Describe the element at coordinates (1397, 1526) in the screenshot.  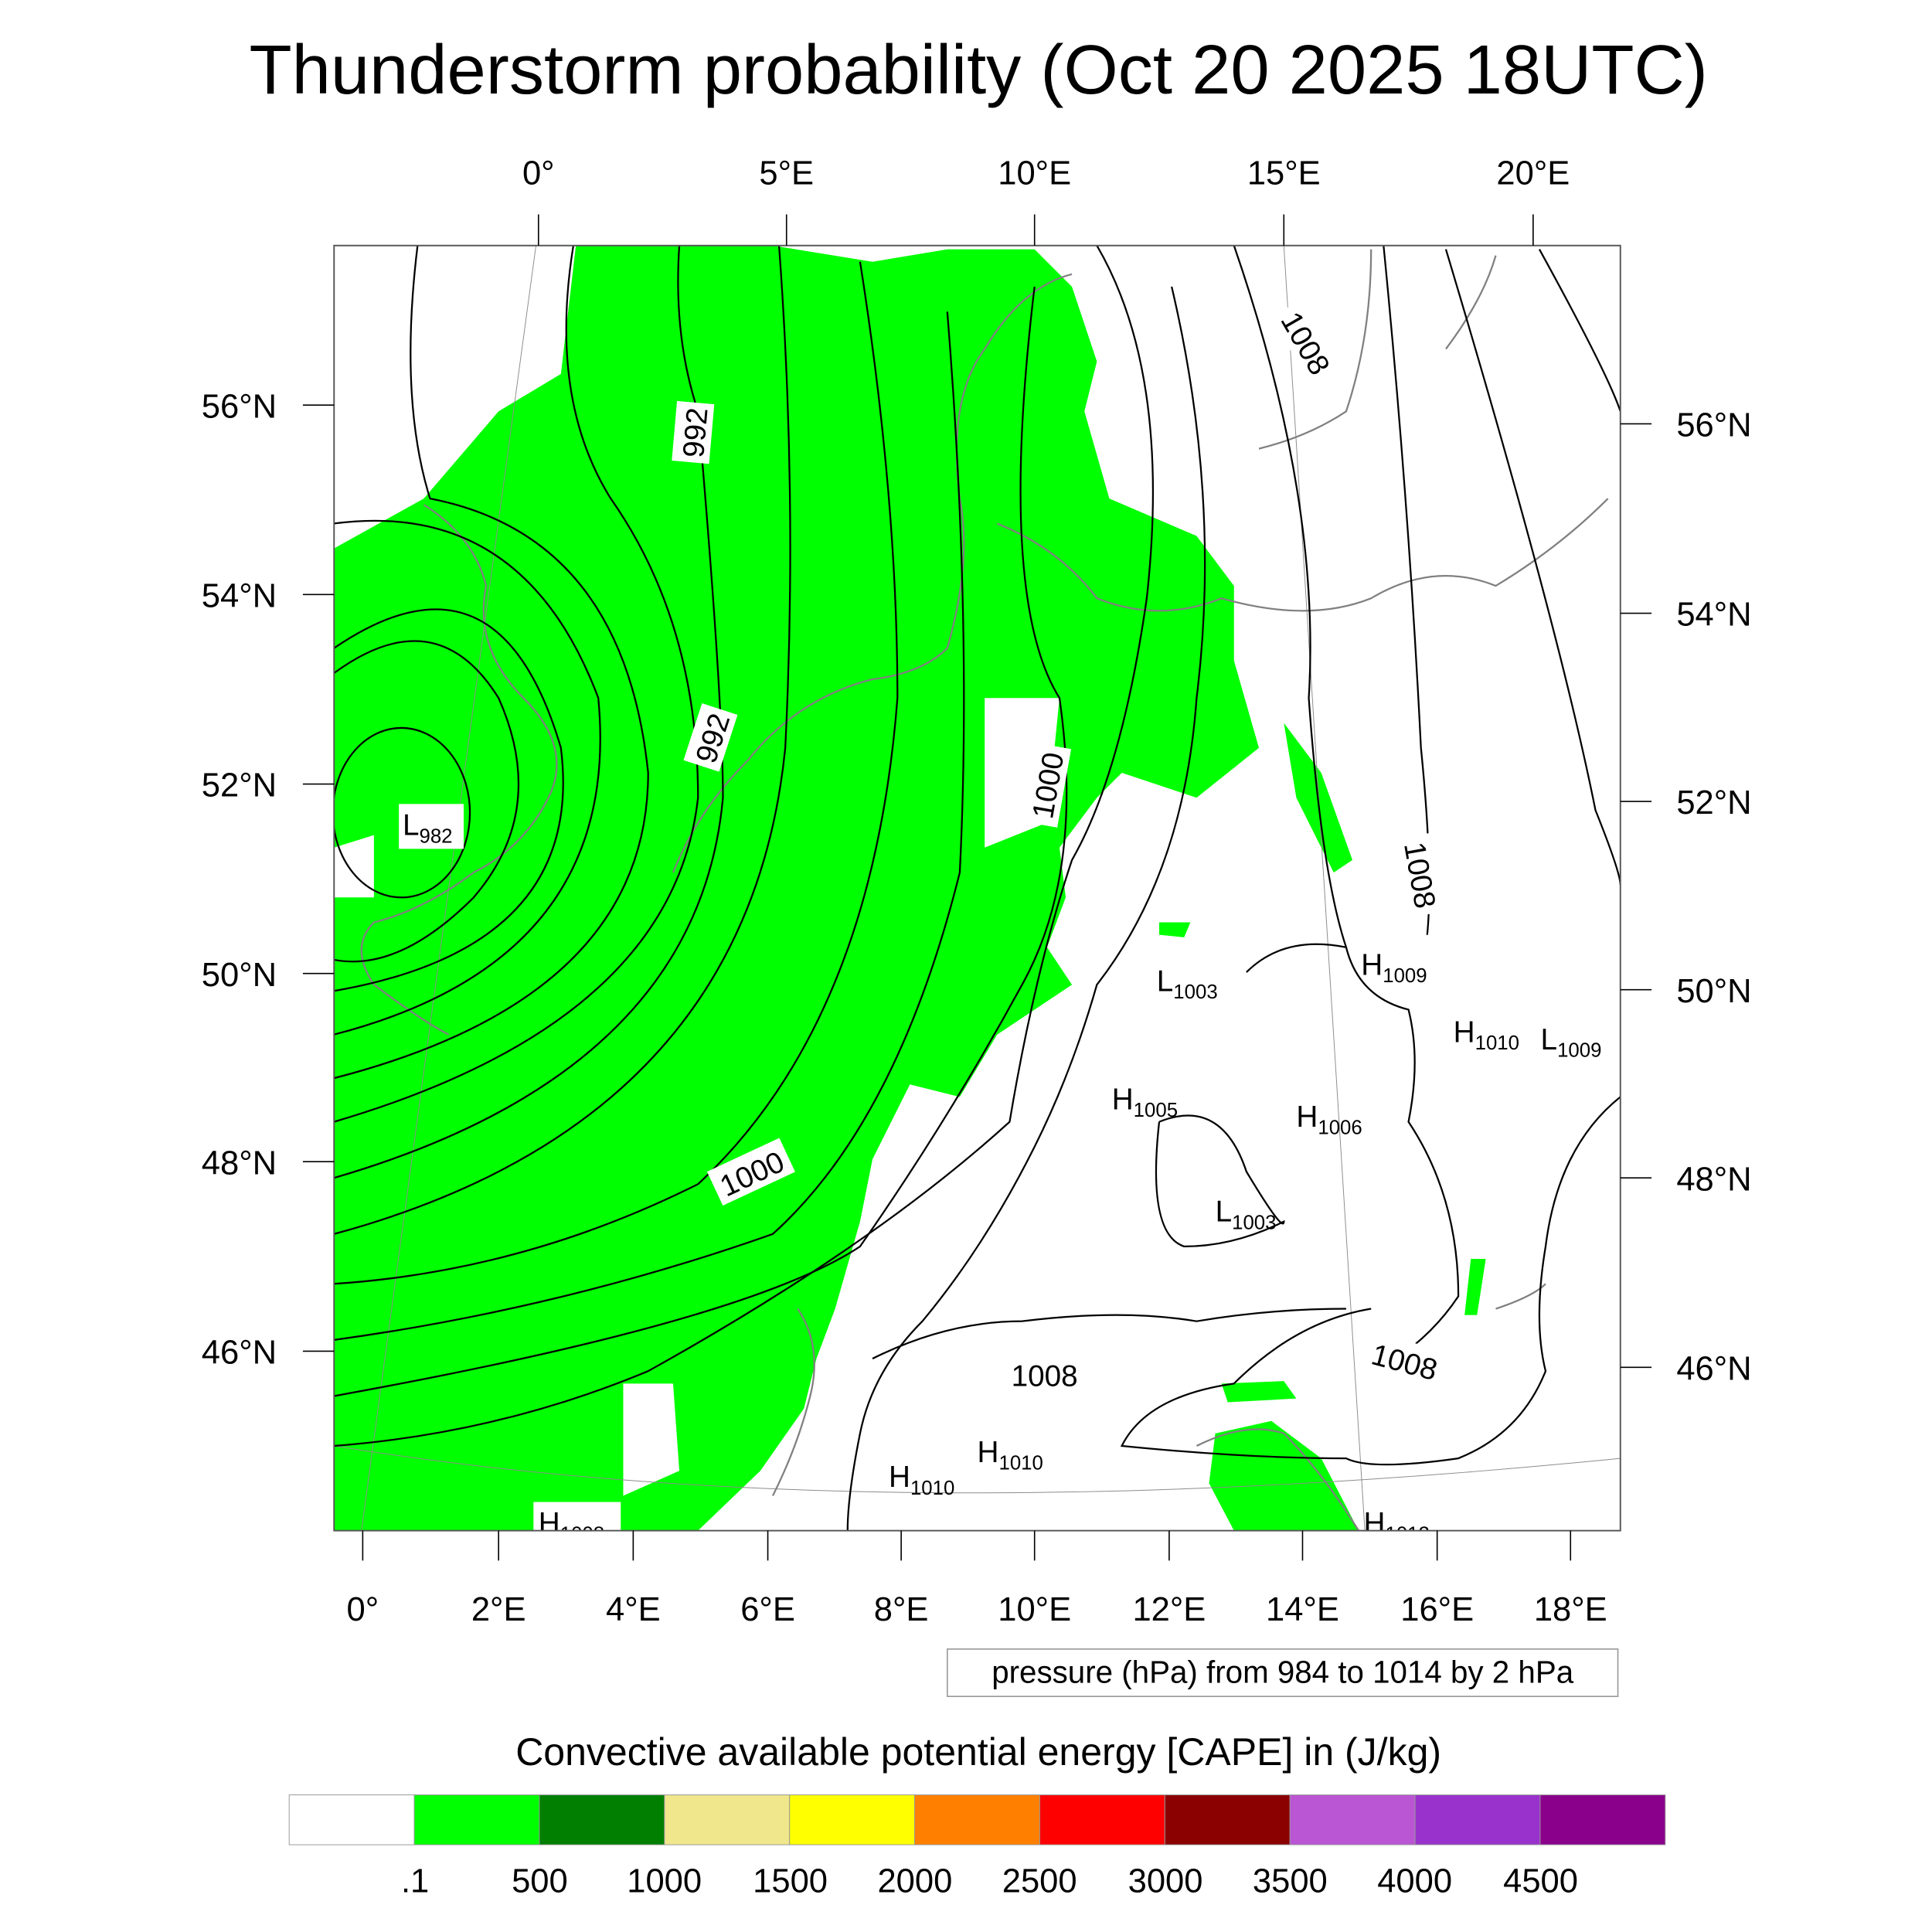
I see `high-center: H1012` at that location.